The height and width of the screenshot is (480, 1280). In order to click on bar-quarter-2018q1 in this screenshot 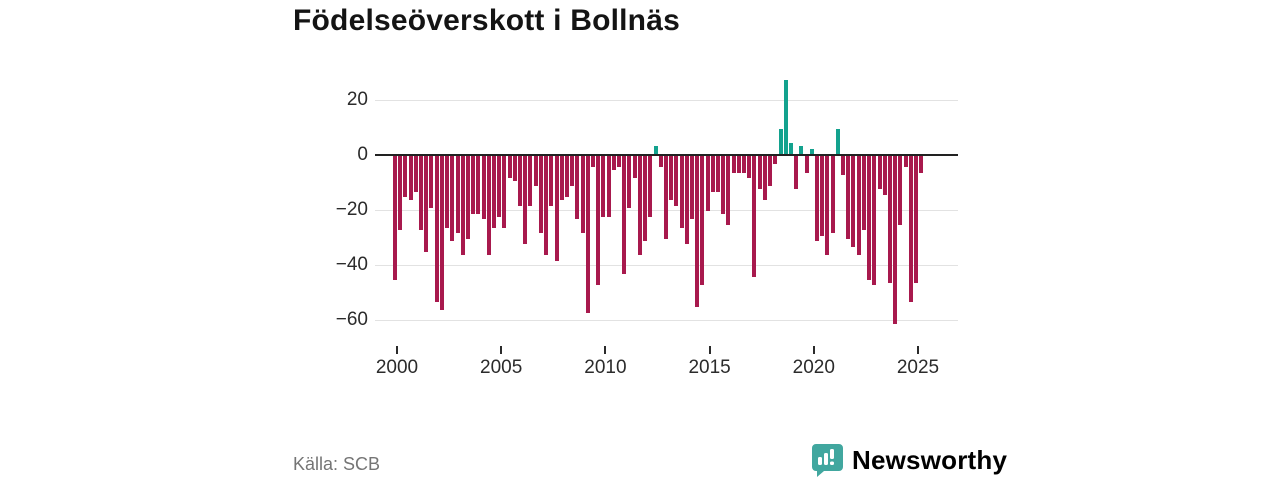, I will do `click(770, 171)`.